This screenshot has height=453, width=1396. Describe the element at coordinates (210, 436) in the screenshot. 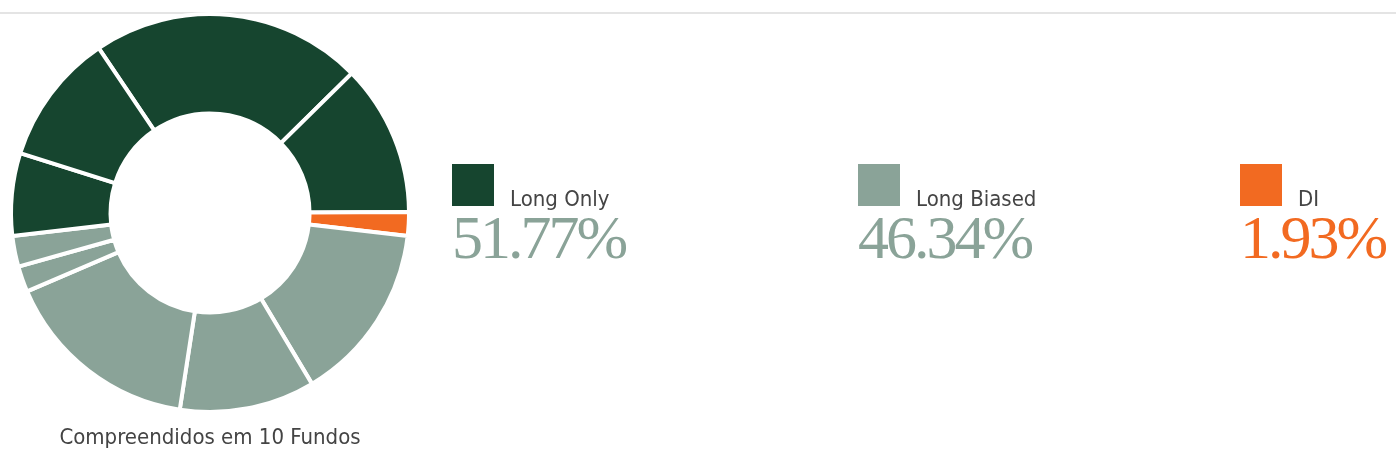

I see `text: Compreendidos em 10 Fundos` at that location.